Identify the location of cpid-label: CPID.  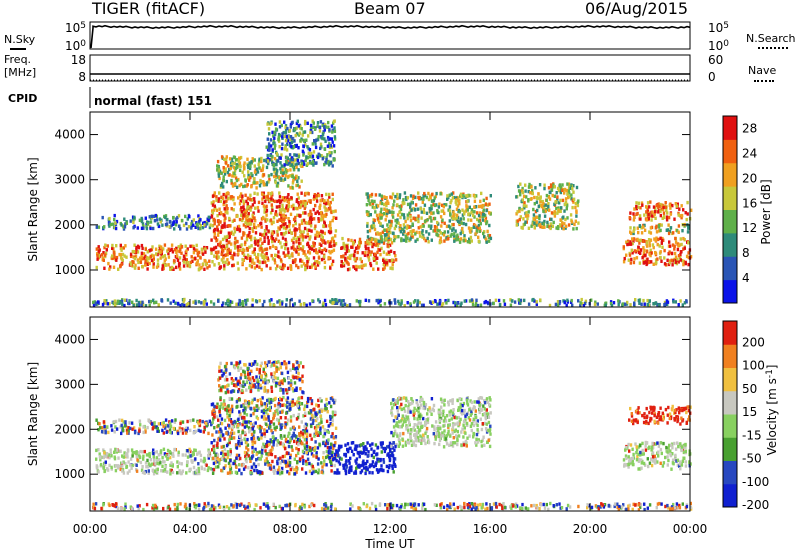
(23, 98).